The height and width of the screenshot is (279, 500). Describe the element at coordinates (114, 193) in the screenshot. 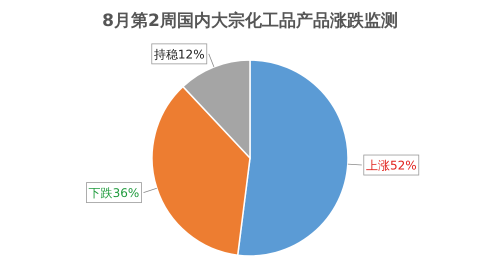

I see `slice-label: 下跌36%` at that location.